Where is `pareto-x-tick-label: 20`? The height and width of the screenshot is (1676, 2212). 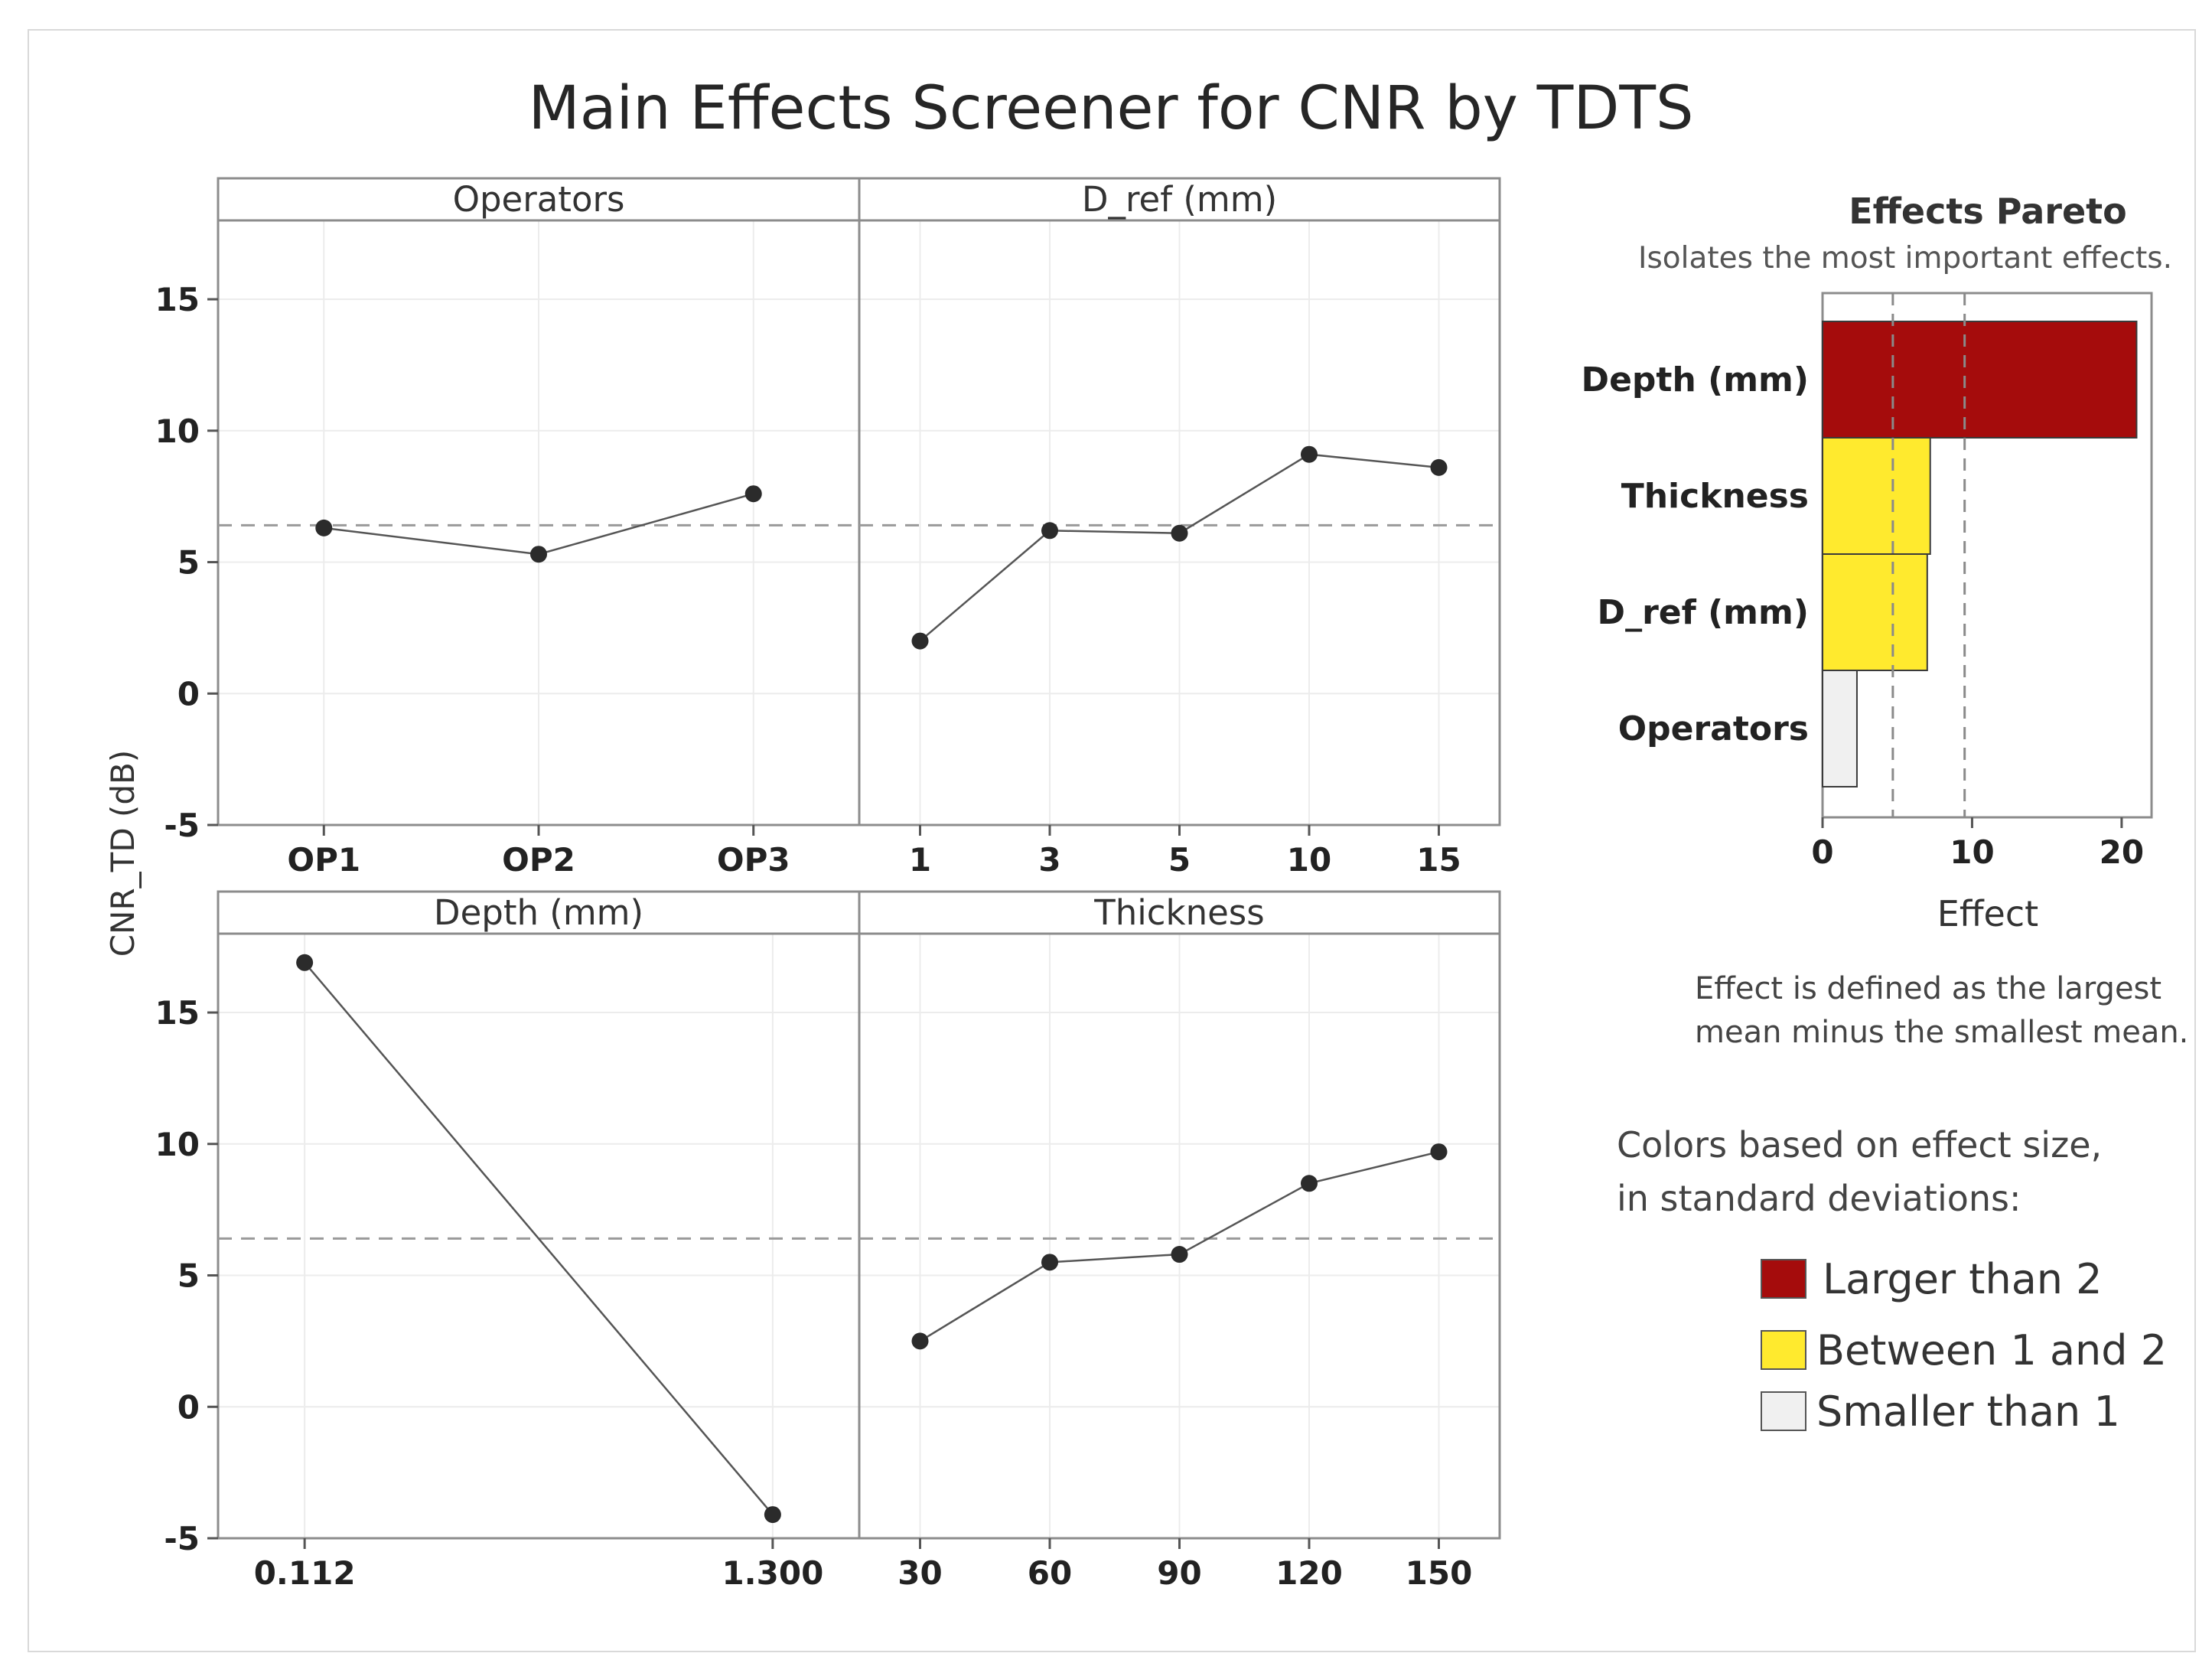
pareto-x-tick-label: 20 is located at coordinates (2122, 852).